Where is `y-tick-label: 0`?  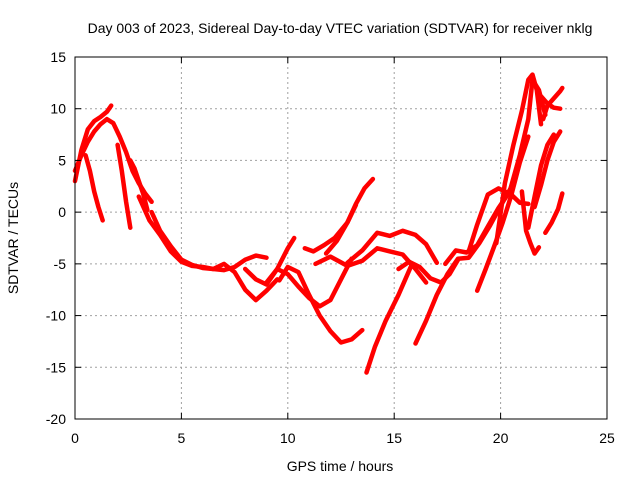 y-tick-label: 0 is located at coordinates (62, 212).